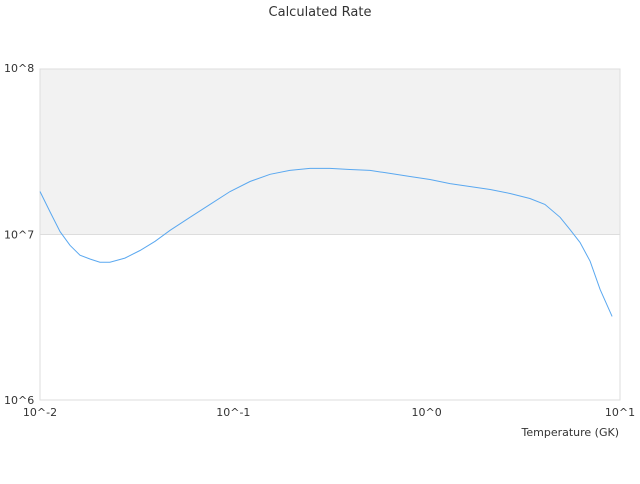 The width and height of the screenshot is (640, 484). I want to click on x-tick-label: 10^-1, so click(233, 412).